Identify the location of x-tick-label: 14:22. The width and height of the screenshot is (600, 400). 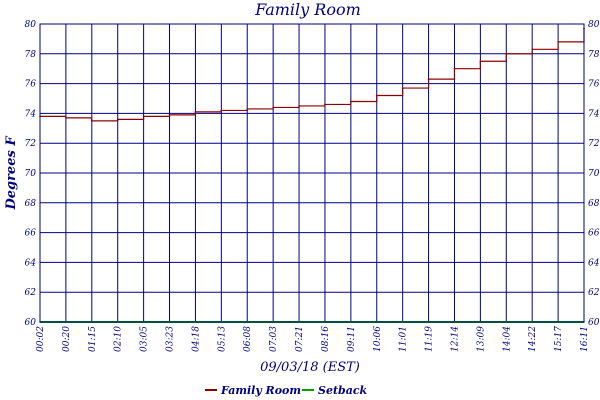
(533, 339).